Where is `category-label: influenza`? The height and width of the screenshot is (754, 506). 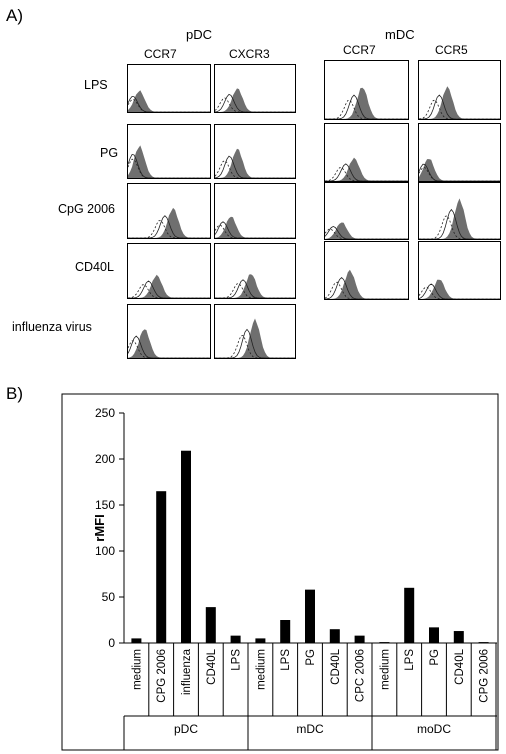 category-label: influenza is located at coordinates (187, 671).